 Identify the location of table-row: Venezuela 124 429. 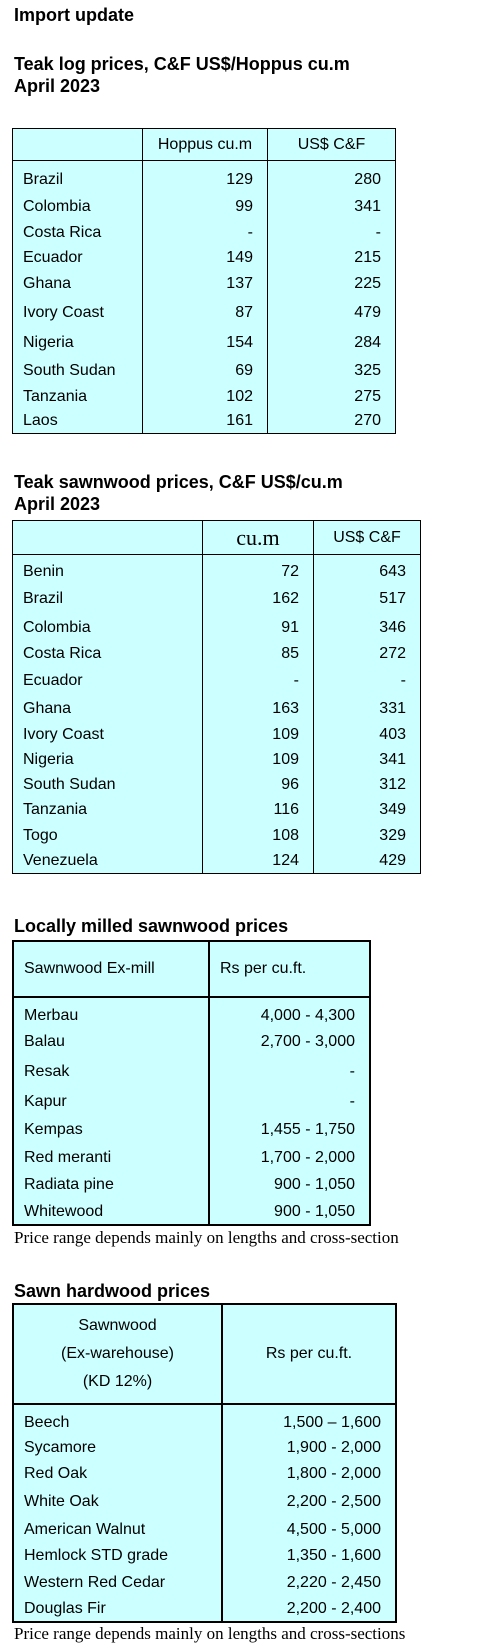
(216, 861).